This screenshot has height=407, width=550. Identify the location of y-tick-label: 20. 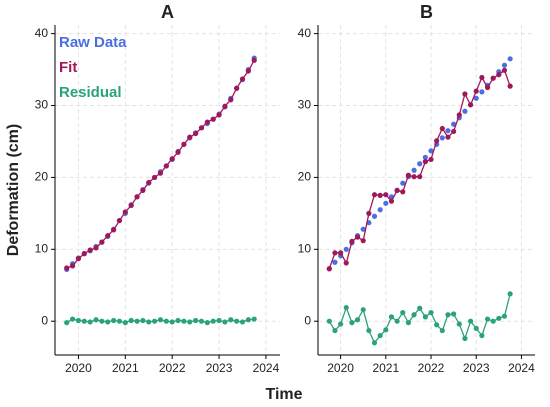
(42, 177).